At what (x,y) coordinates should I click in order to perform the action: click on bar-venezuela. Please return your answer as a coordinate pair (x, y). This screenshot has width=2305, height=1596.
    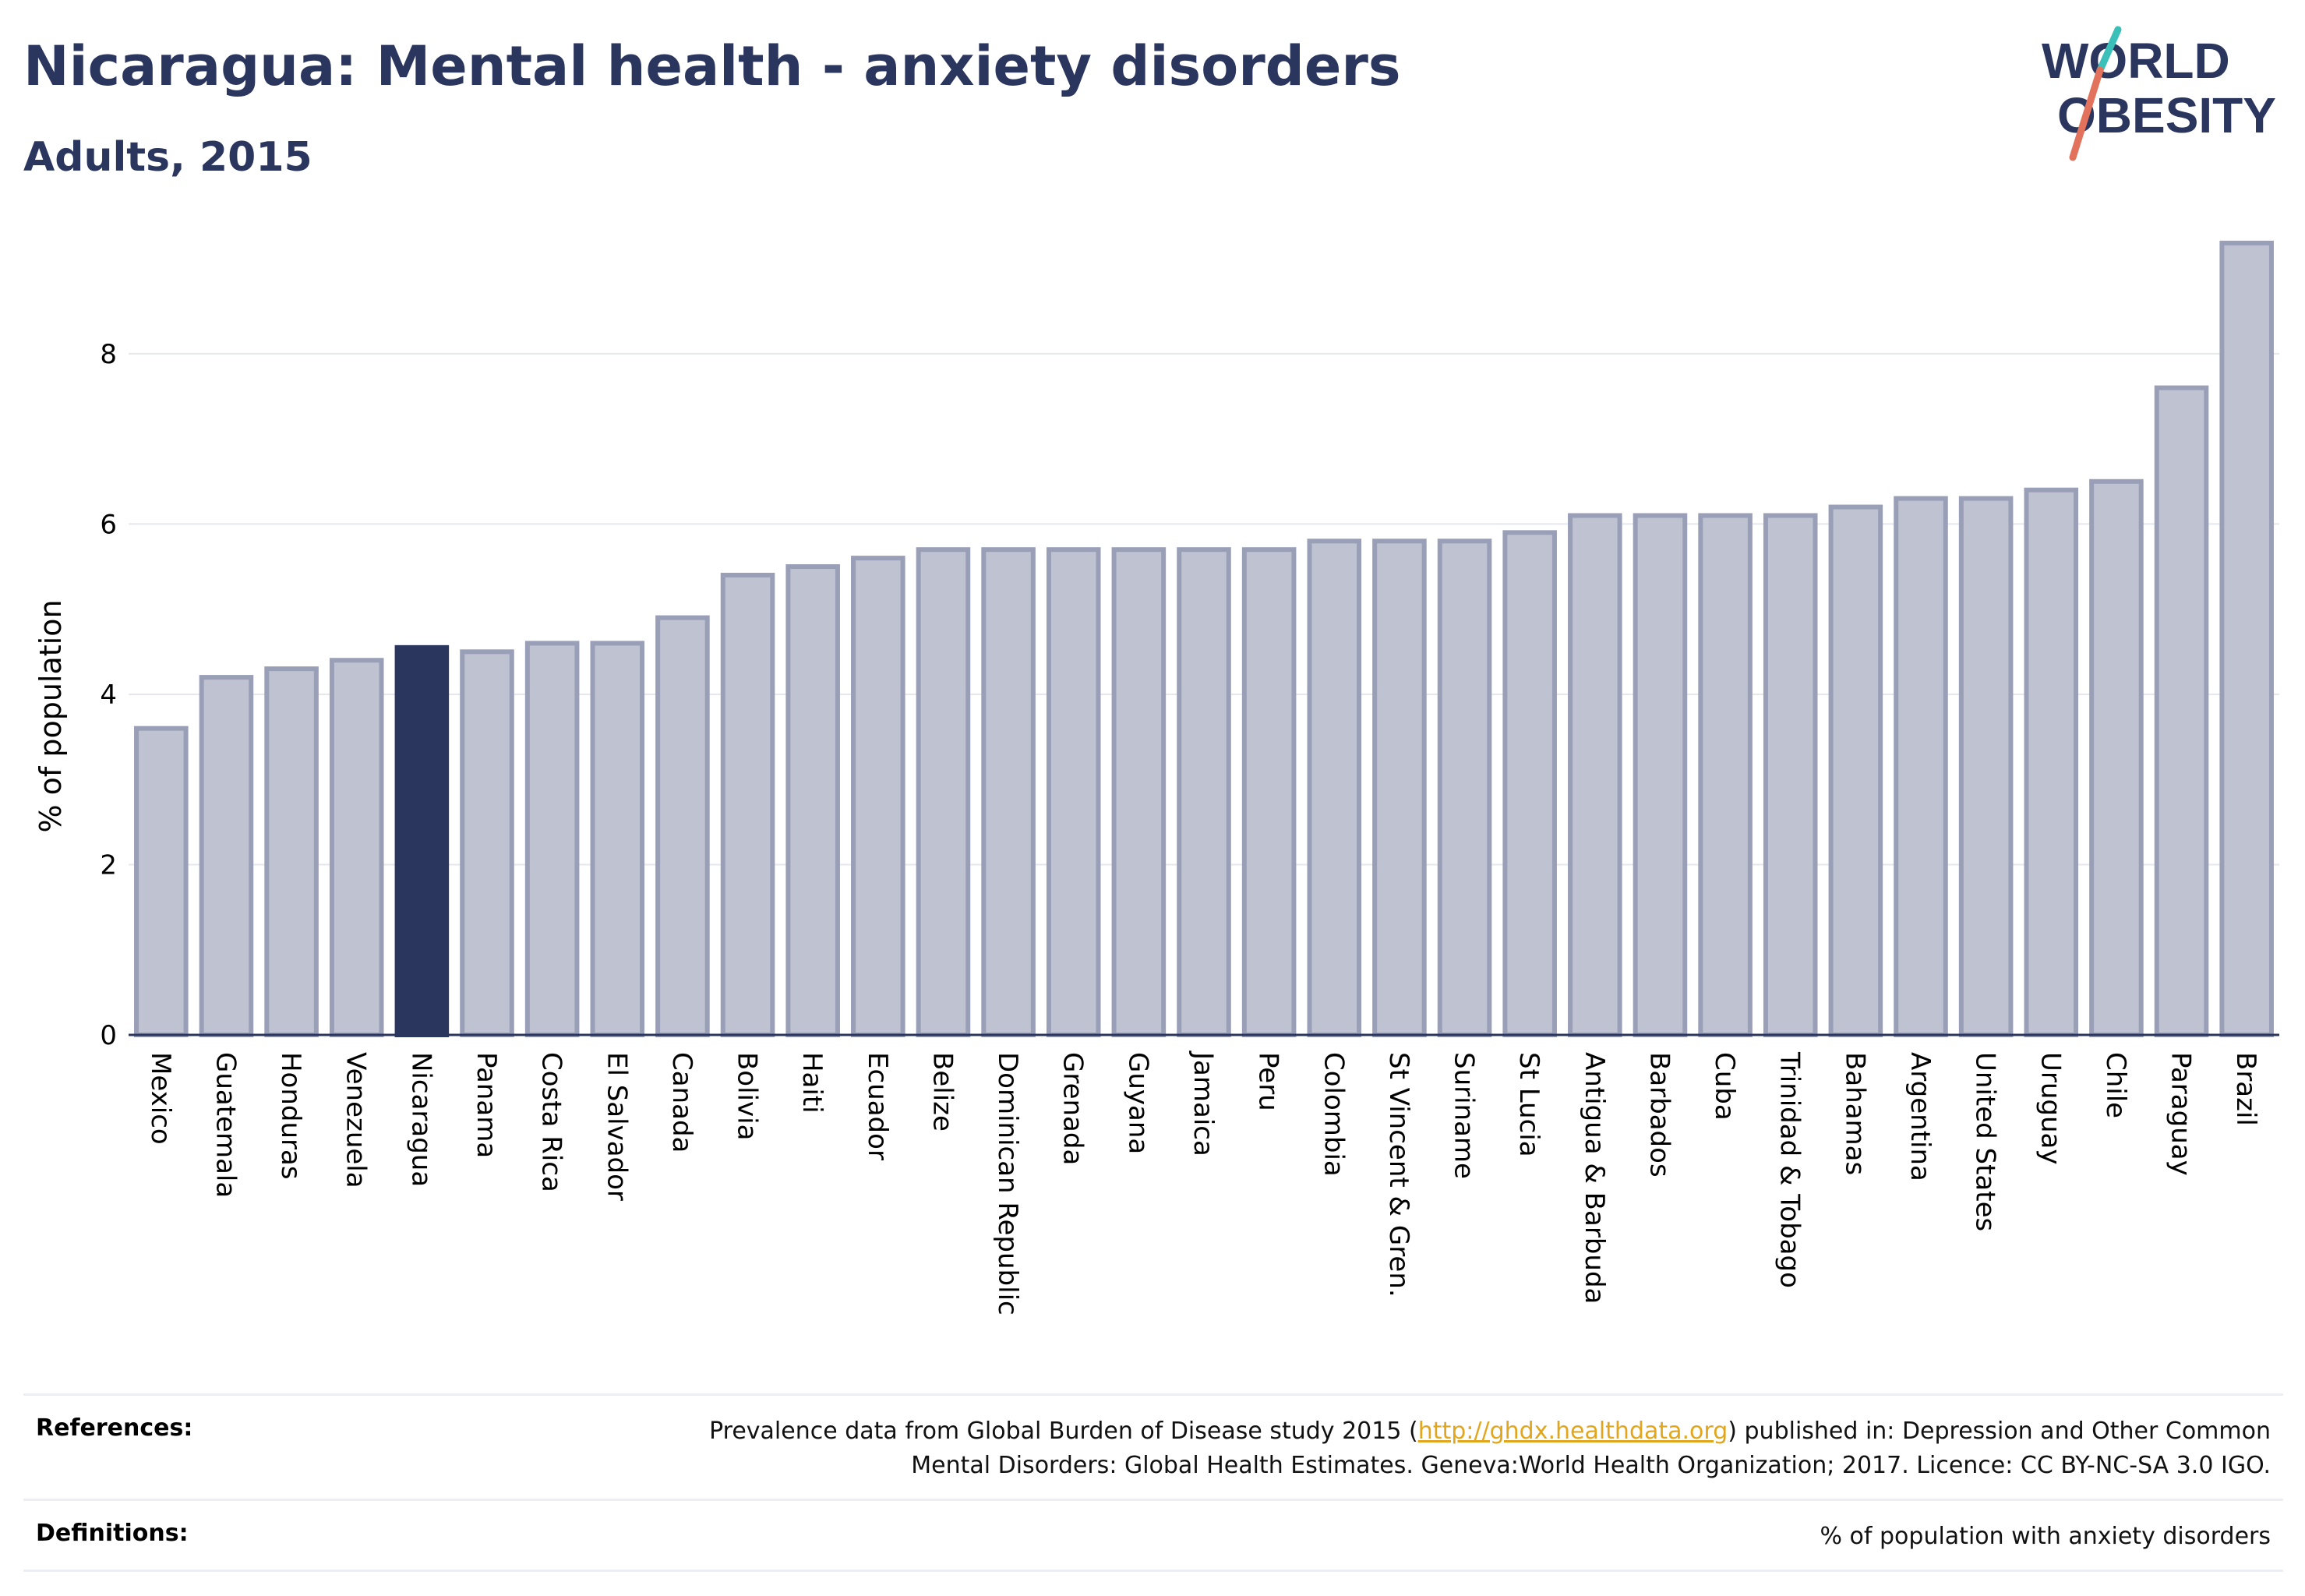
    Looking at the image, I should click on (356, 848).